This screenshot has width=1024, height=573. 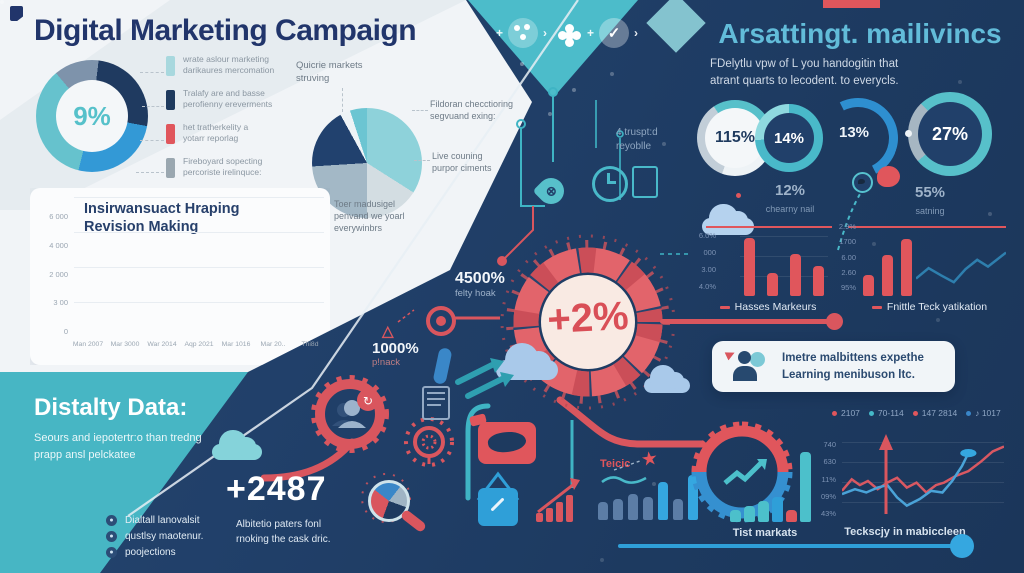 What do you see at coordinates (551, 190) in the screenshot?
I see `x-circle-glyph: ⊗` at bounding box center [551, 190].